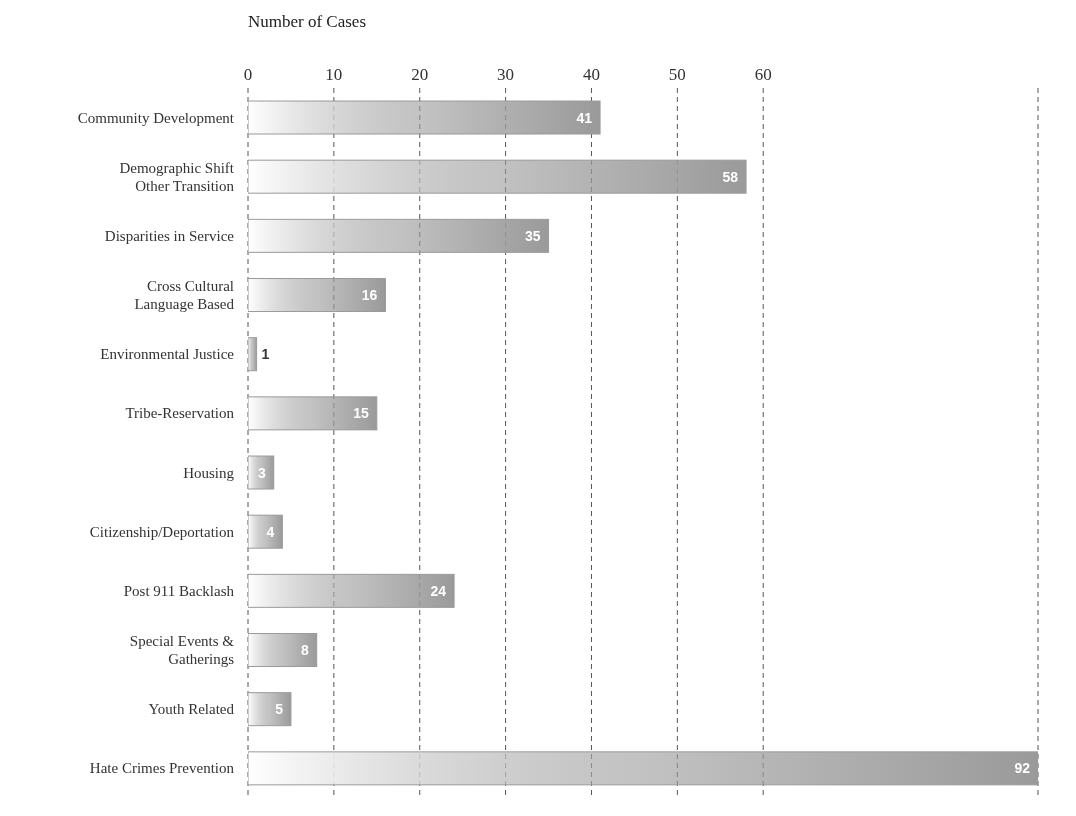  I want to click on y-tick-label: Demographic Shift Other Transition, so click(177, 176).